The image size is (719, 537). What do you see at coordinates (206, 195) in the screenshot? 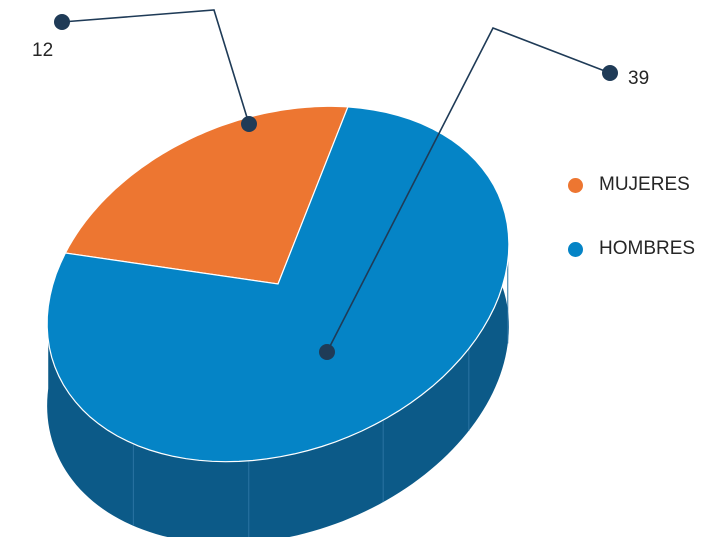
I see `pie-slice-mujeres` at bounding box center [206, 195].